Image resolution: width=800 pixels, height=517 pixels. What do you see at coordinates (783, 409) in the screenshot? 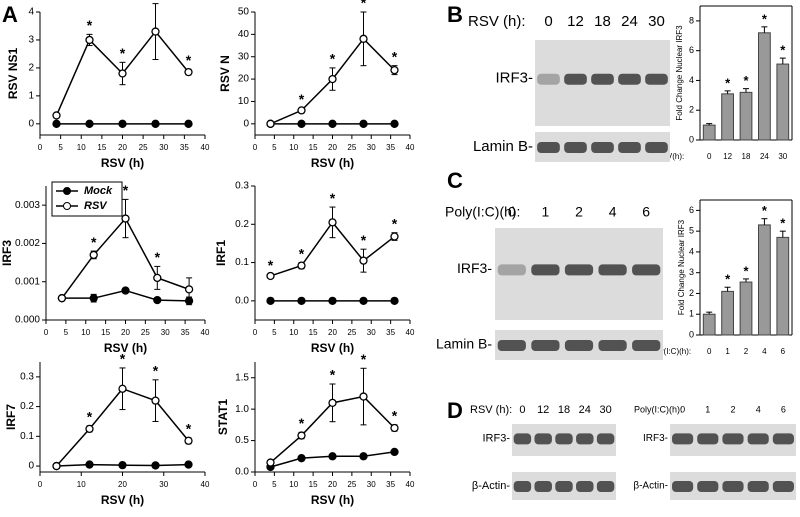
I see `lane-label: 6` at bounding box center [783, 409].